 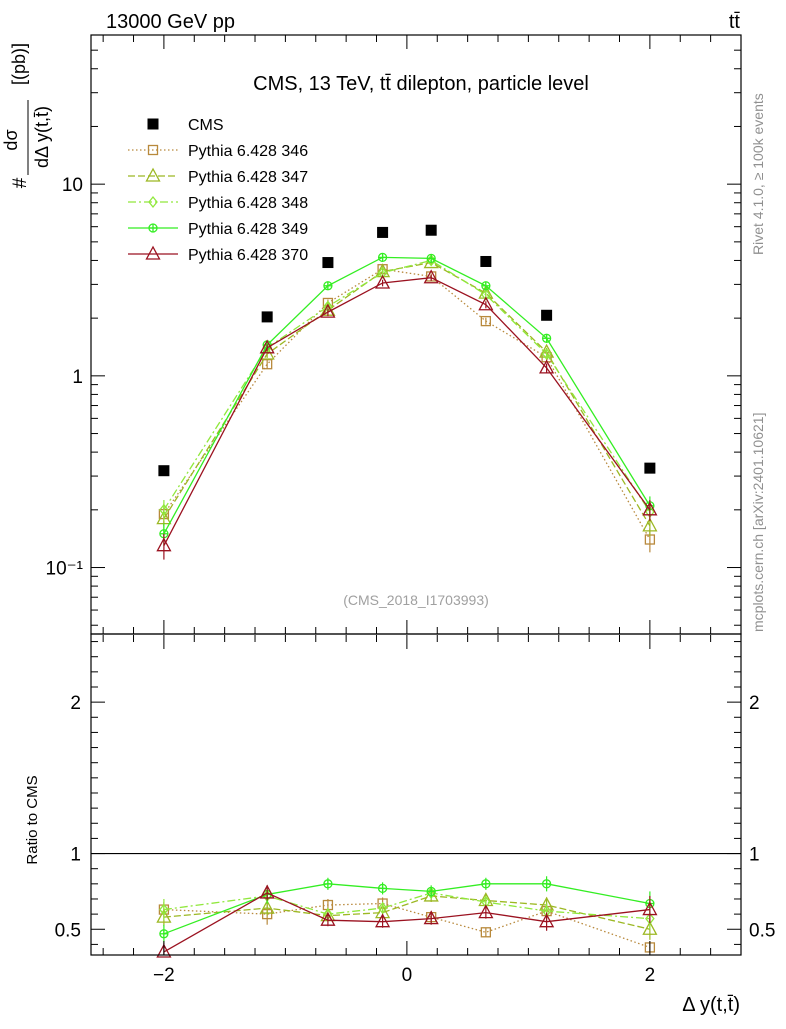 I want to click on y-tick-label: 10, so click(x=72, y=185).